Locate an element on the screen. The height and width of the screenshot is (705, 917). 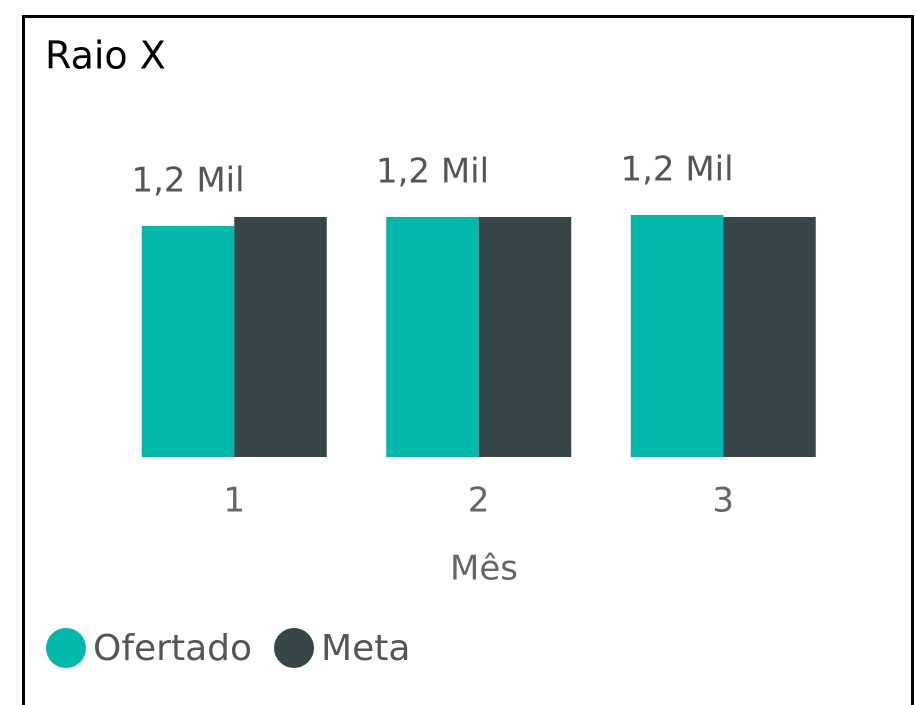
chart-title: Raio X is located at coordinates (105, 56).